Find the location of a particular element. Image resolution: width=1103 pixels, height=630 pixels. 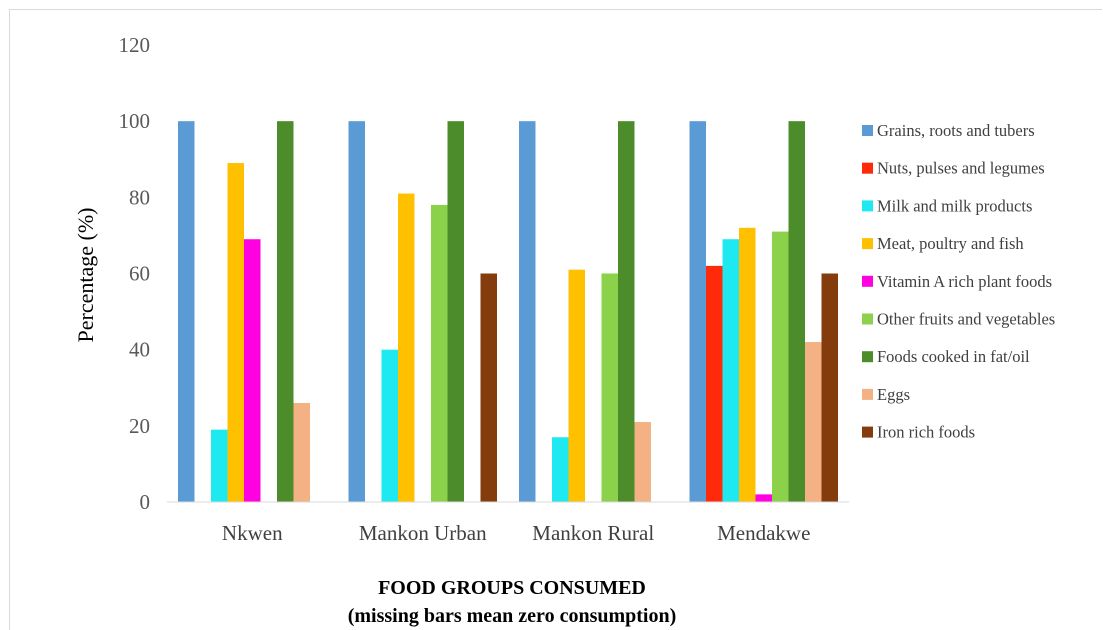

y-tick-label: 40 is located at coordinates (139, 350).